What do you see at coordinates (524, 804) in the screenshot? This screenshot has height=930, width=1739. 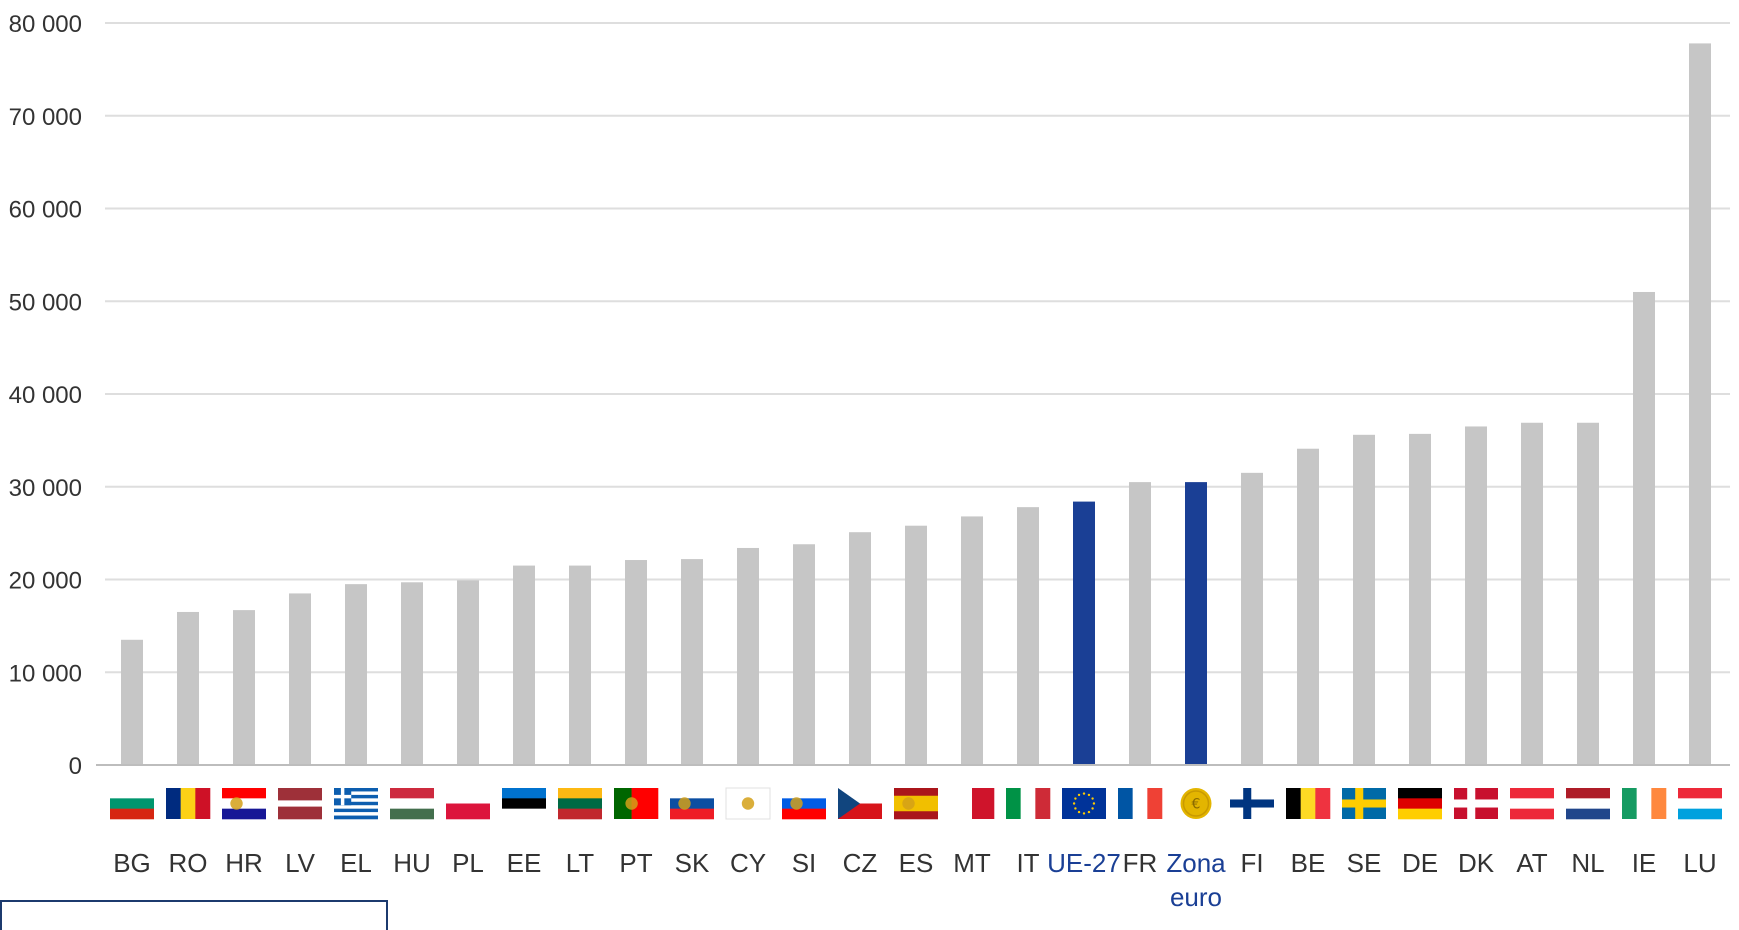 I see `flag-ee-icon` at bounding box center [524, 804].